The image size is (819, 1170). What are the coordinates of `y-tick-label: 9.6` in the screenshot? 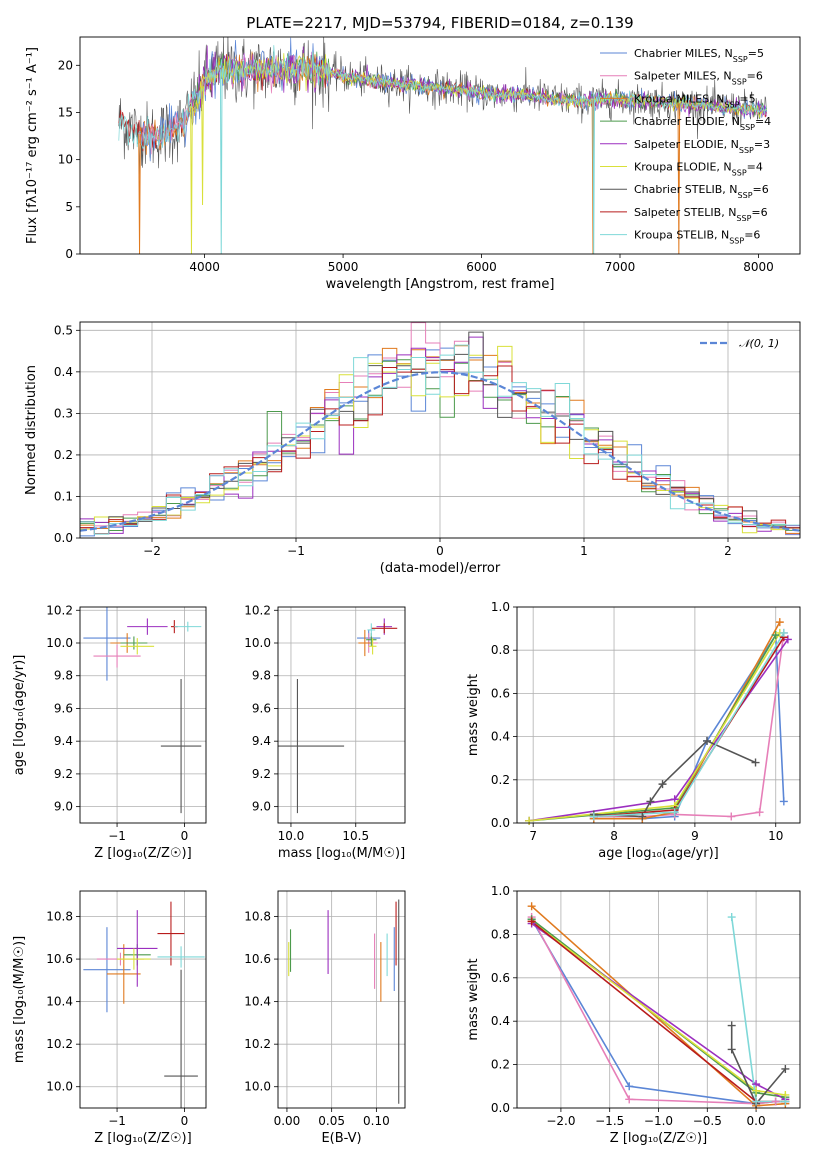 It's located at (63, 708).